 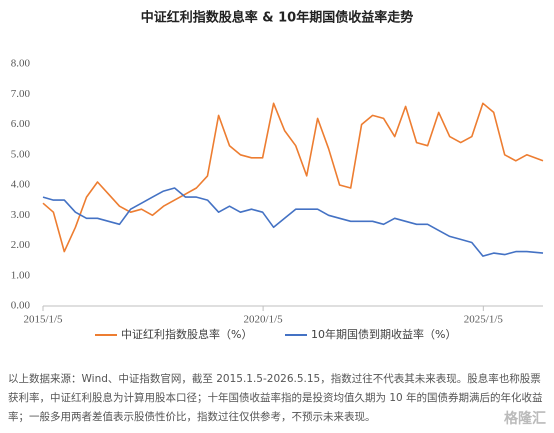 I want to click on y-tick-label: 7.00, so click(x=21, y=94).